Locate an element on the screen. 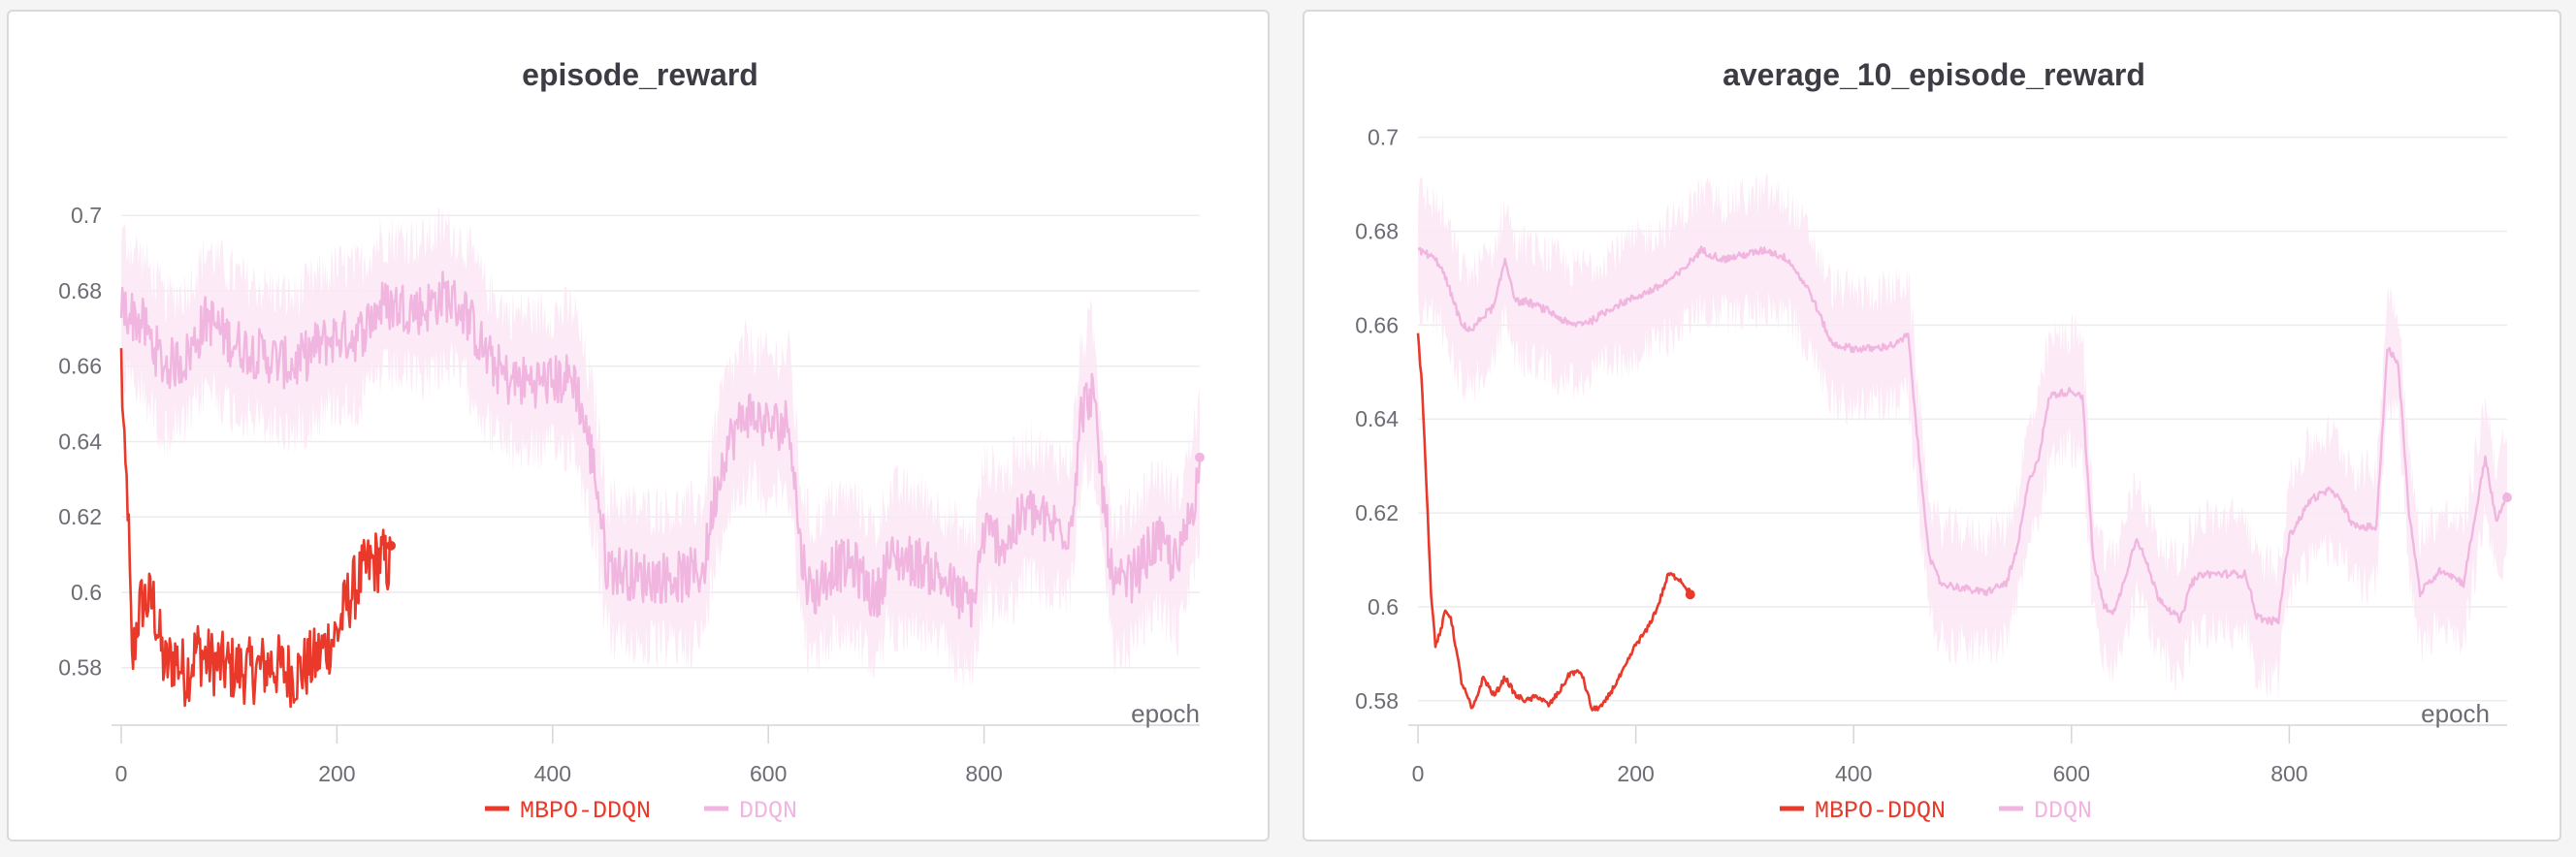 Image resolution: width=2576 pixels, height=857 pixels. chart-title: average_10_episode_reward is located at coordinates (1934, 74).